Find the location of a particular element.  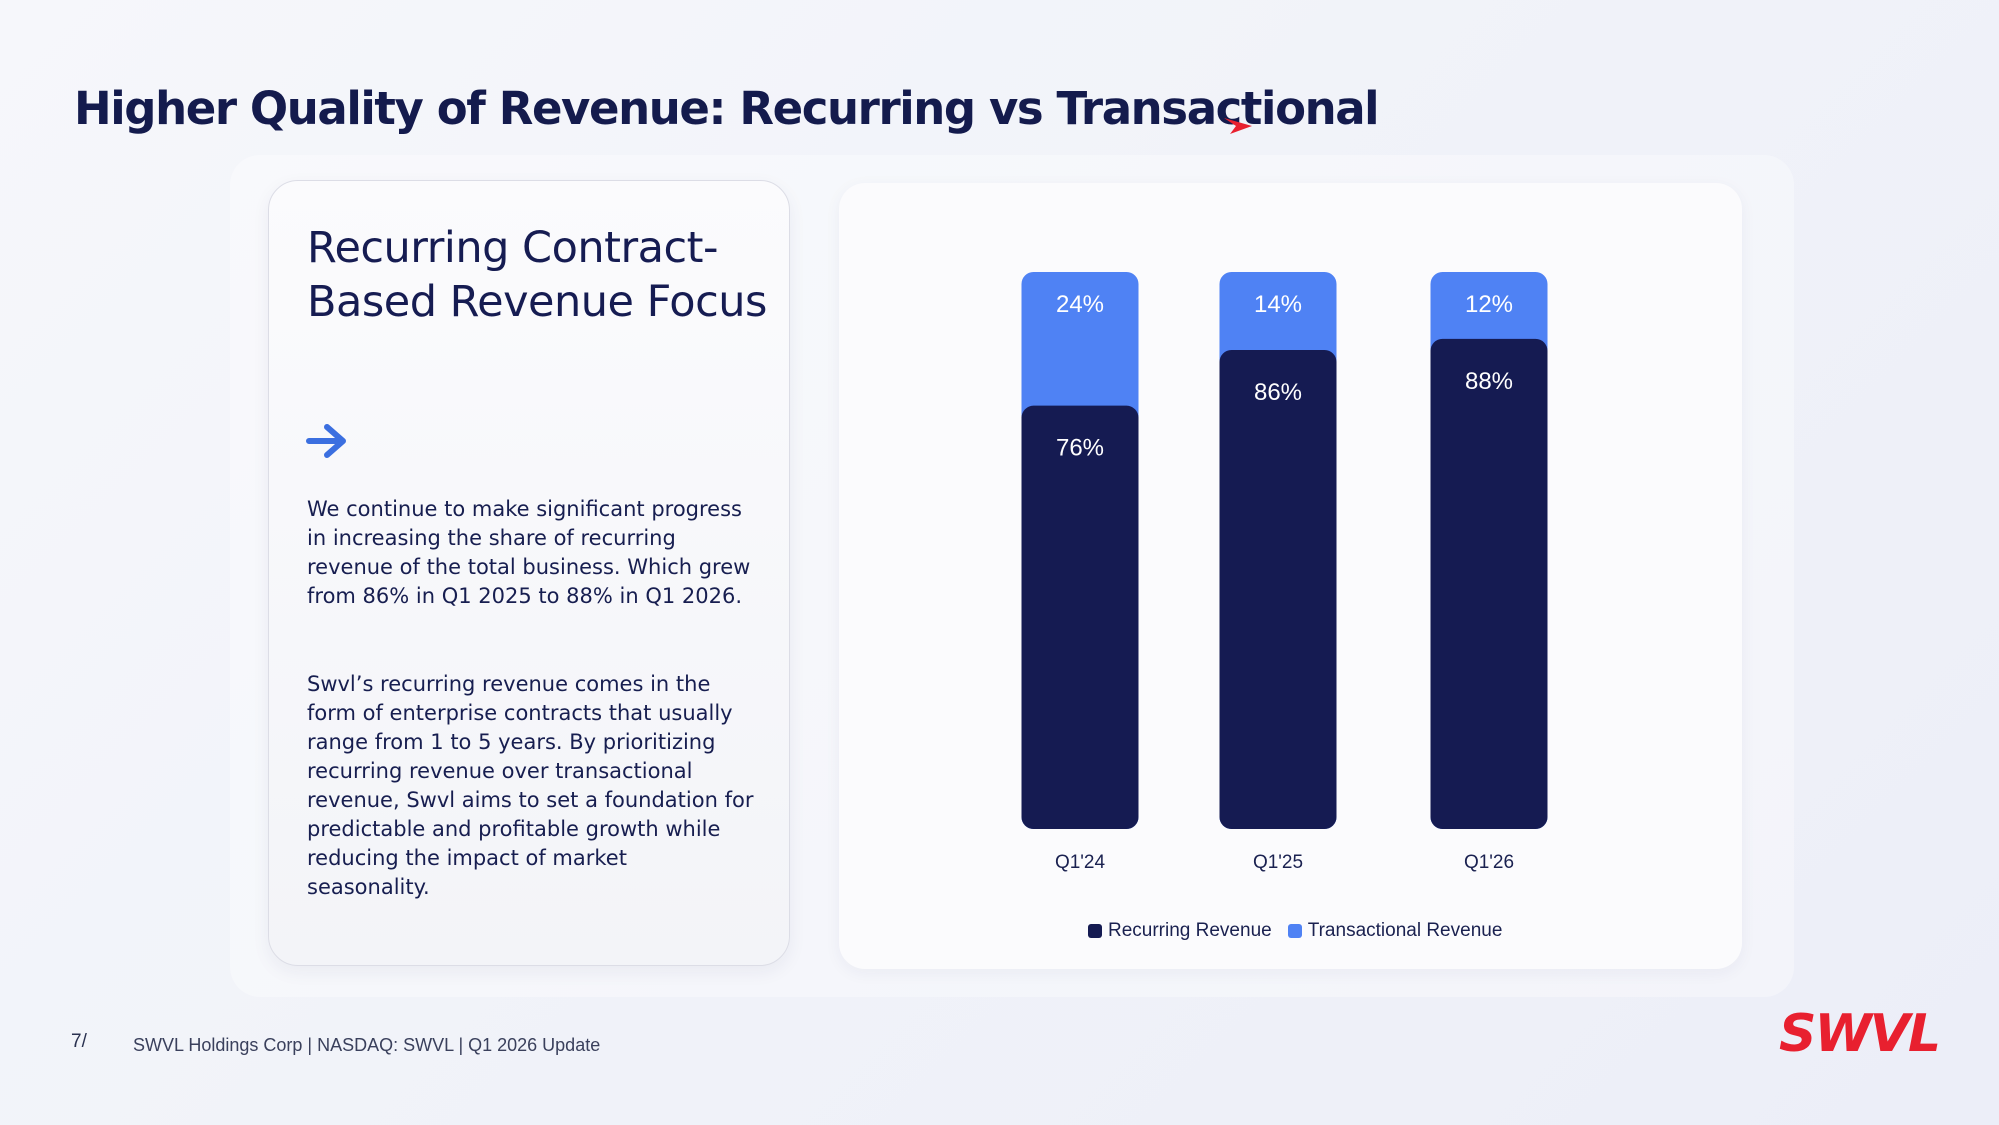

label-recurring-q1-24: 76% is located at coordinates (1080, 448).